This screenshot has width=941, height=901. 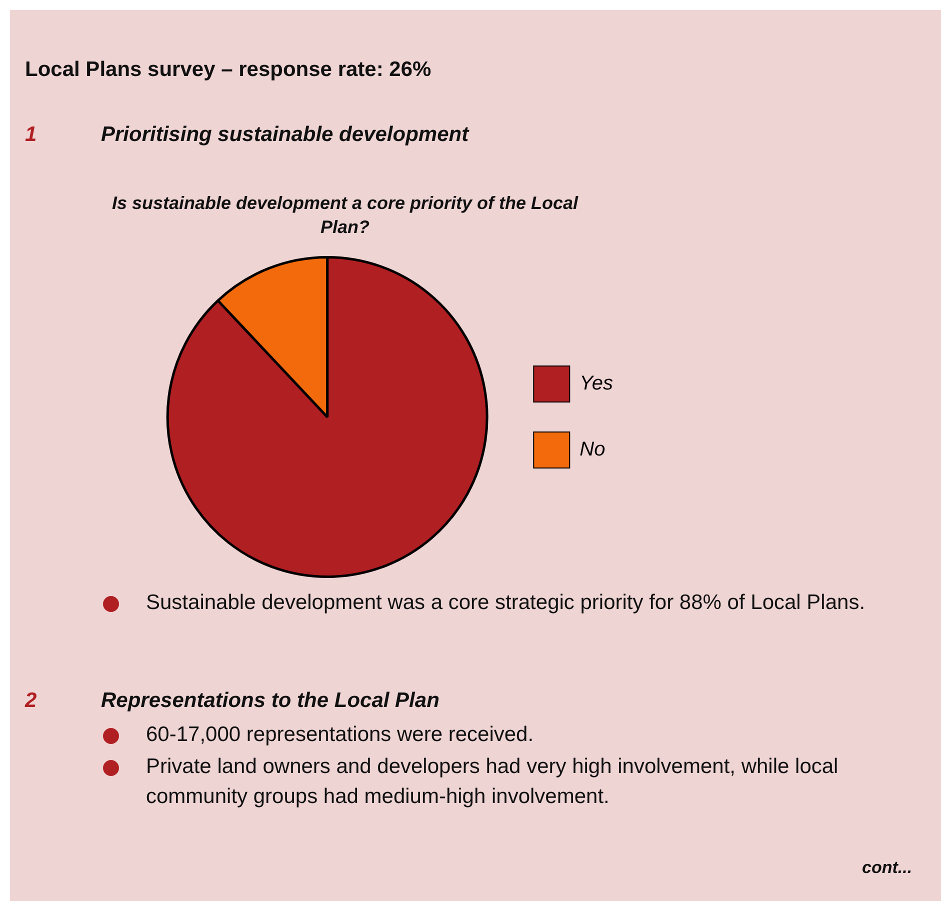 What do you see at coordinates (340, 735) in the screenshot?
I see `text: 60-17,000 representations were received.` at bounding box center [340, 735].